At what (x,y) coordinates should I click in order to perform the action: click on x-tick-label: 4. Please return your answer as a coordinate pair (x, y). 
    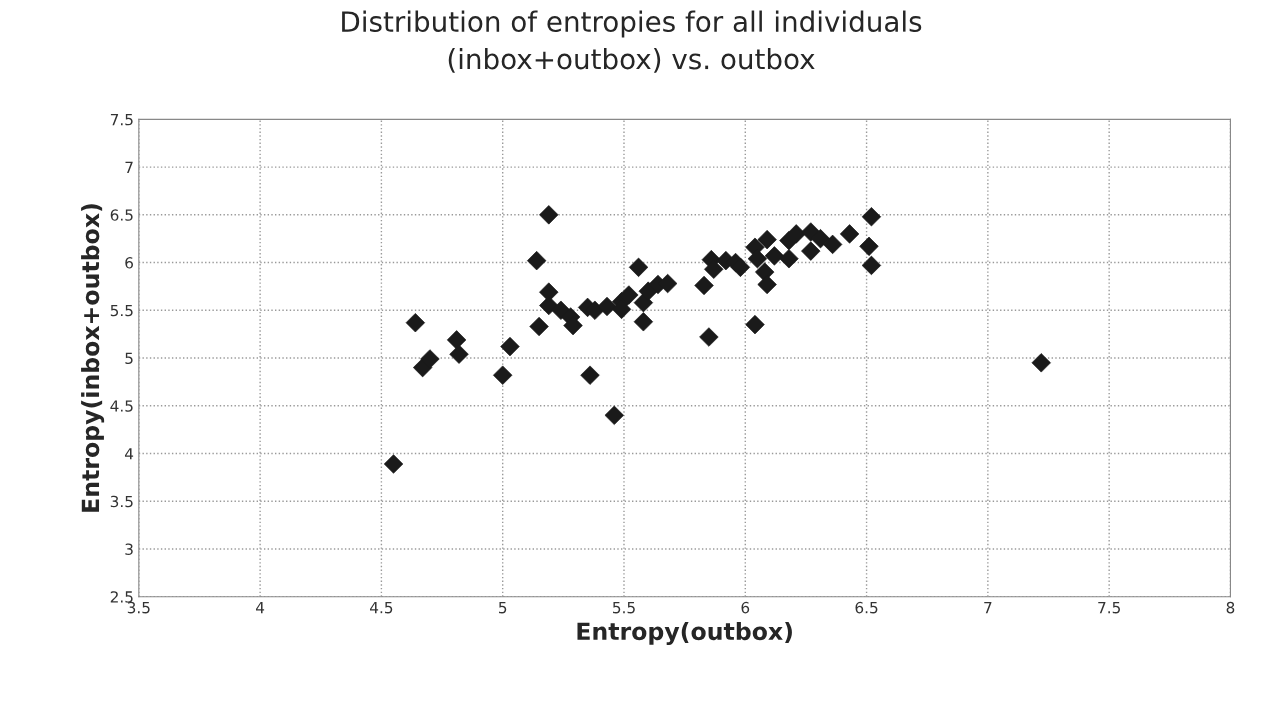
    Looking at the image, I should click on (260, 608).